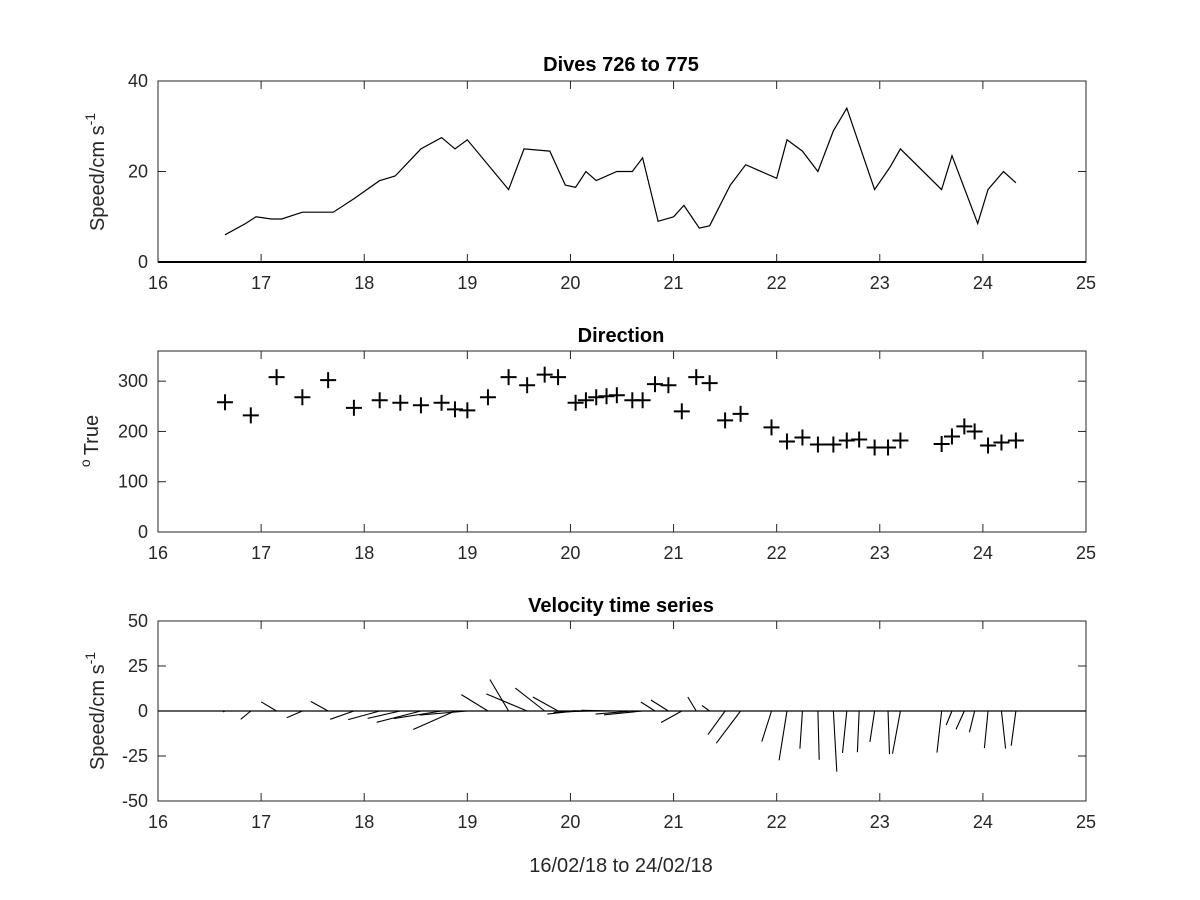  Describe the element at coordinates (364, 283) in the screenshot. I see `speed-x-tick-label: 18` at that location.